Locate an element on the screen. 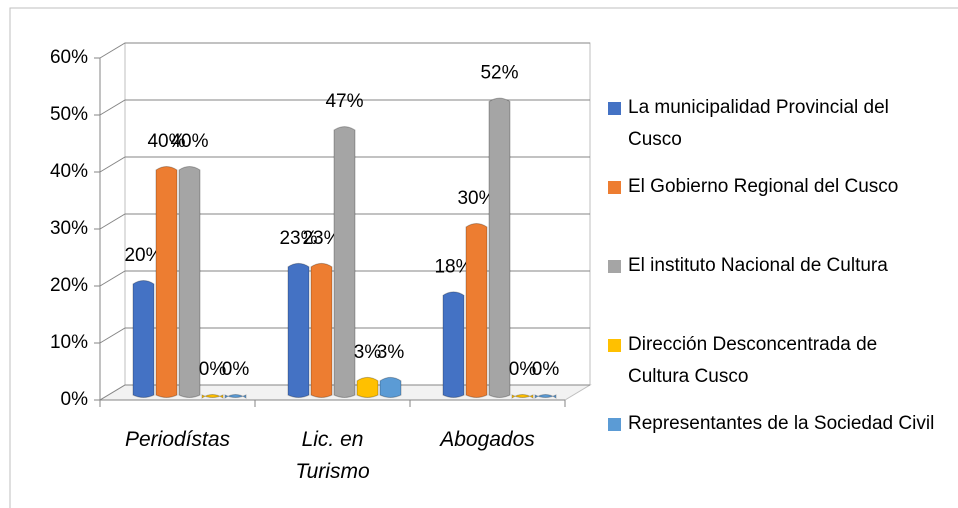 The width and height of the screenshot is (958, 508). y-tick-label: 10% is located at coordinates (69, 342).